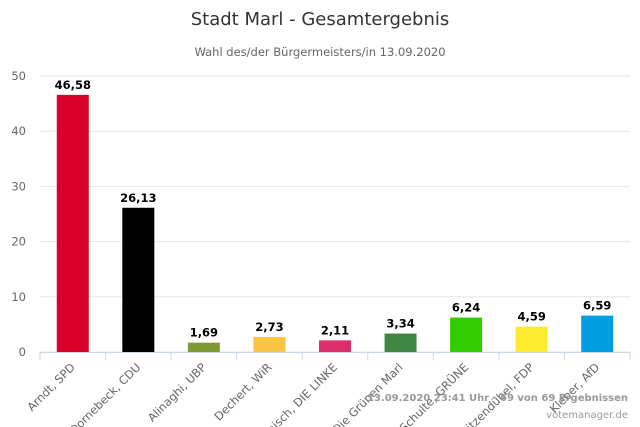  What do you see at coordinates (466, 308) in the screenshot?
I see `data-label: 6,24` at bounding box center [466, 308].